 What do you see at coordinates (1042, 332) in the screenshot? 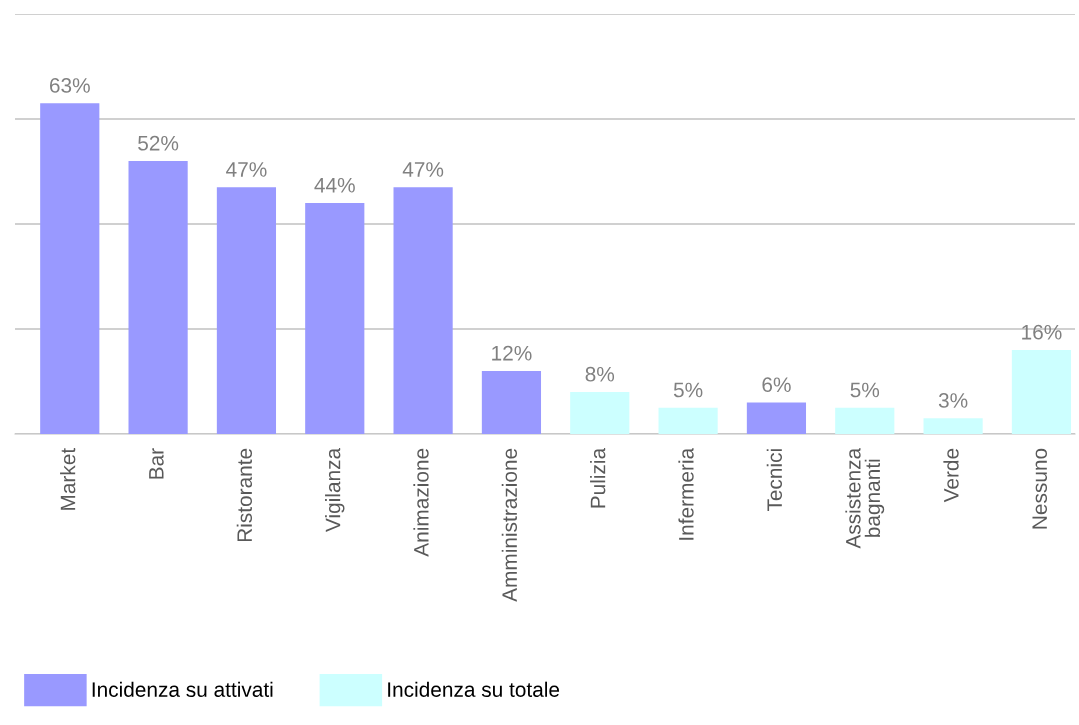
I see `data-label: 16%` at bounding box center [1042, 332].